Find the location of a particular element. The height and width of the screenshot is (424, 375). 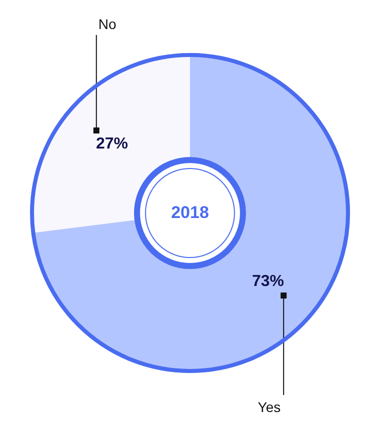

data-label: 73% is located at coordinates (268, 281).